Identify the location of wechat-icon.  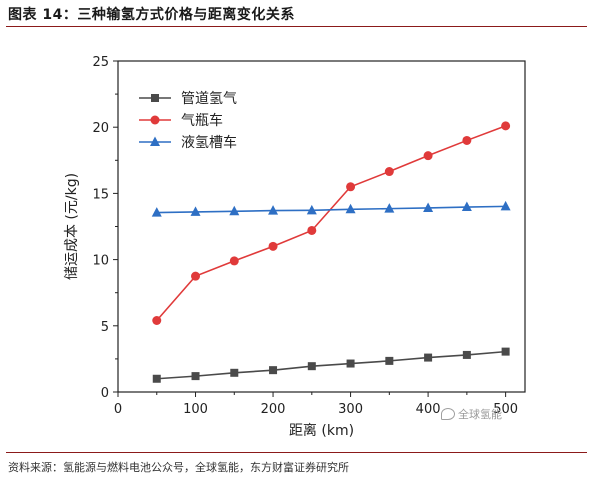
(448, 414).